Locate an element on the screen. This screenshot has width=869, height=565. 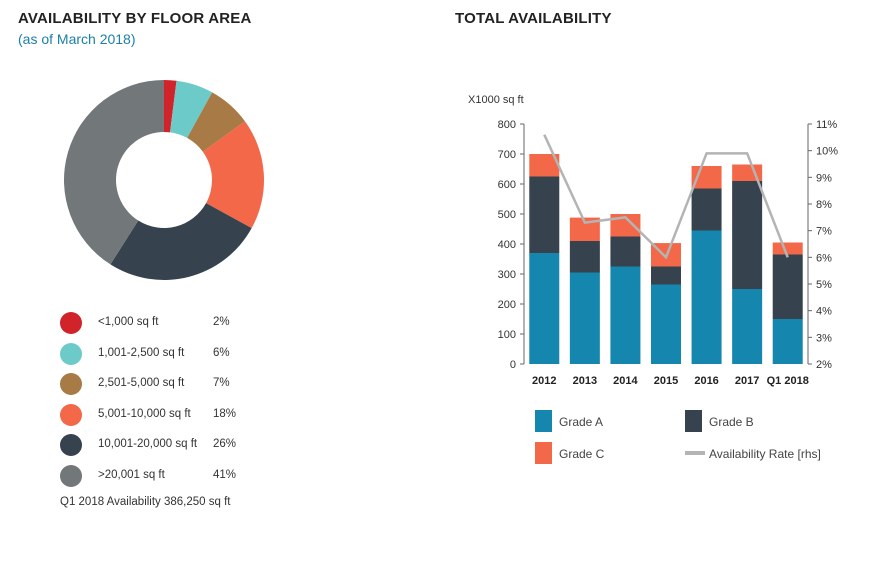
bar-legend-item: Availability Rate [rhs] is located at coordinates (760, 453).